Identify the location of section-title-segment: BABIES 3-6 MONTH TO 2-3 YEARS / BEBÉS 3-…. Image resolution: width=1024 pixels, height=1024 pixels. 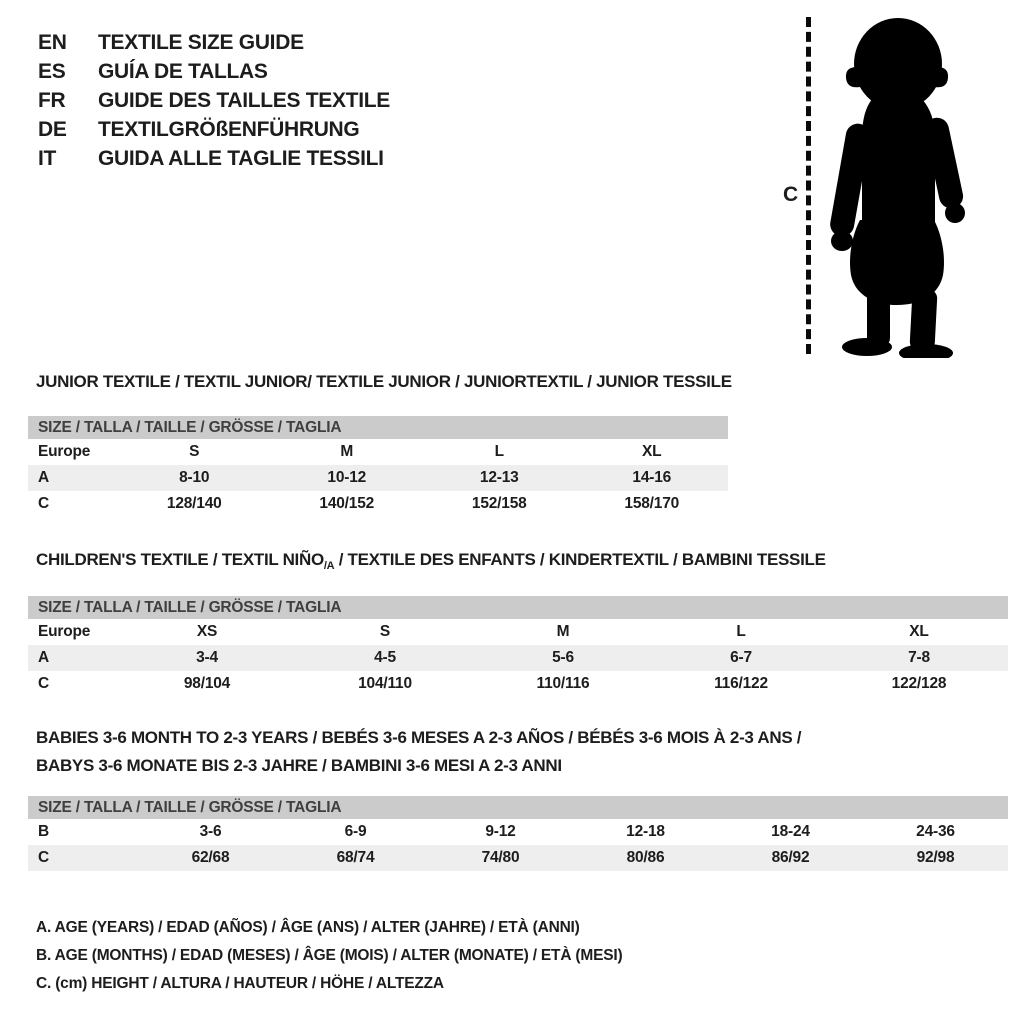
(419, 737).